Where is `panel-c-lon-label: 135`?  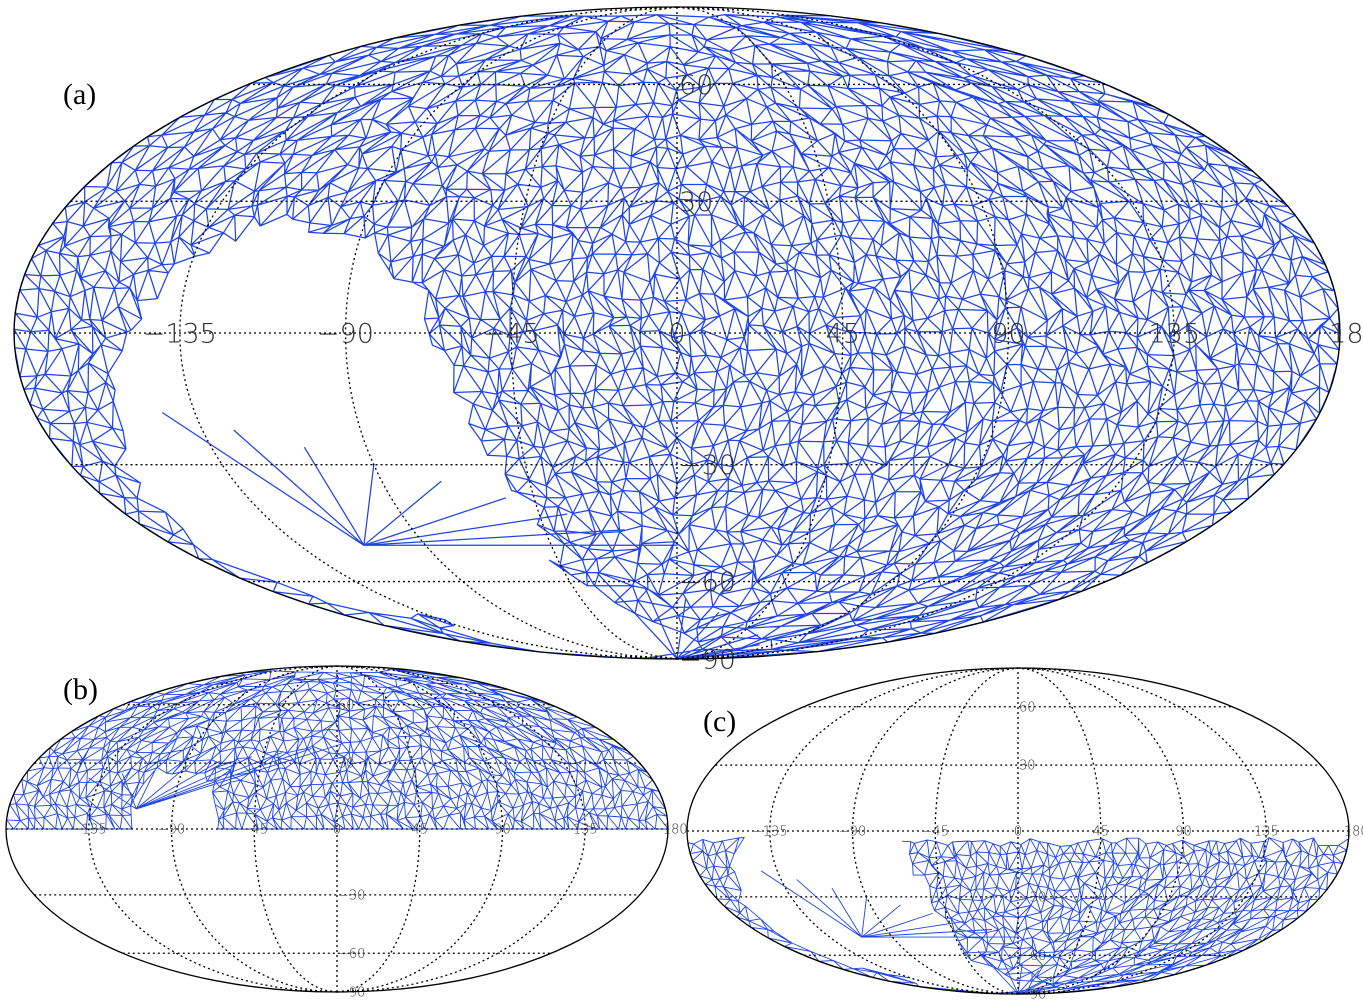
panel-c-lon-label: 135 is located at coordinates (1266, 832).